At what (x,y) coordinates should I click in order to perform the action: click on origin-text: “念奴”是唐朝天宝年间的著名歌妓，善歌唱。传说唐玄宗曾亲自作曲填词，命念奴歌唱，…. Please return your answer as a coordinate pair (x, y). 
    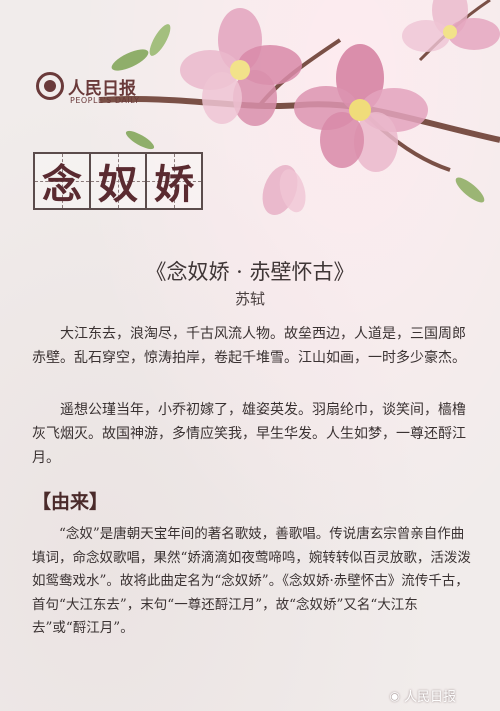
    Looking at the image, I should click on (251, 581).